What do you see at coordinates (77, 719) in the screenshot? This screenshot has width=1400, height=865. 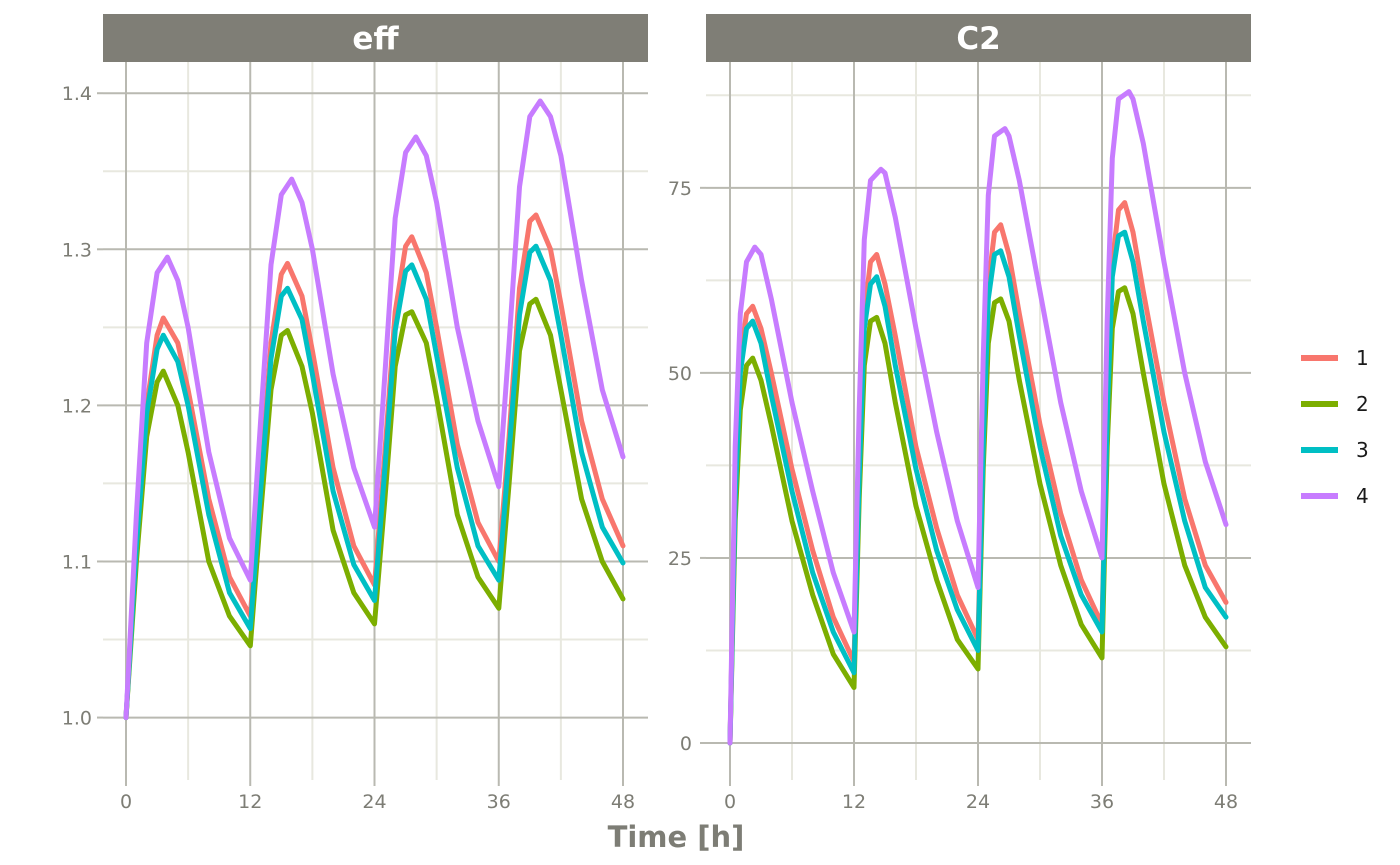 I see `y-tick-label: 1.0` at bounding box center [77, 719].